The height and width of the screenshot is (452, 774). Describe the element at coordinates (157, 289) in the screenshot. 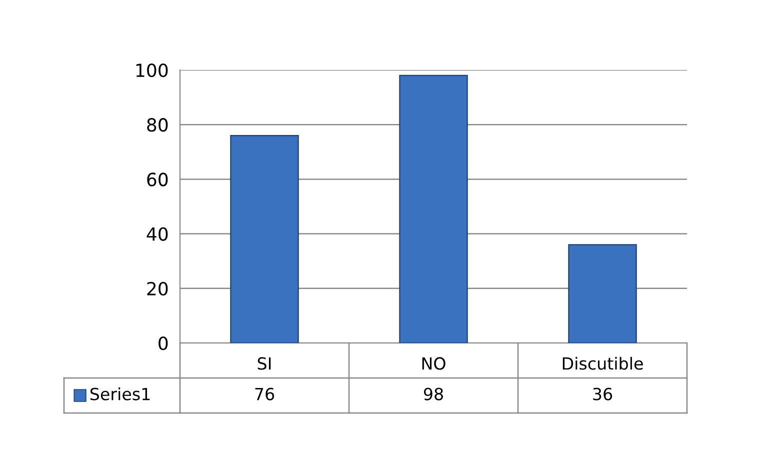

I see `y-tick-label: 20` at that location.